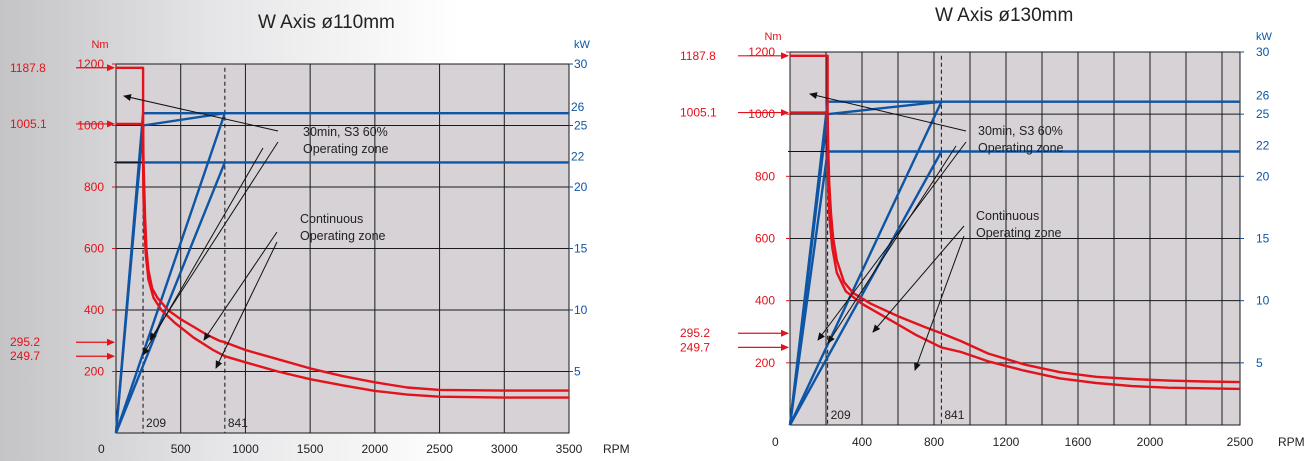 The image size is (1306, 461). What do you see at coordinates (569, 449) in the screenshot?
I see `x-tick-label: 3500` at bounding box center [569, 449].